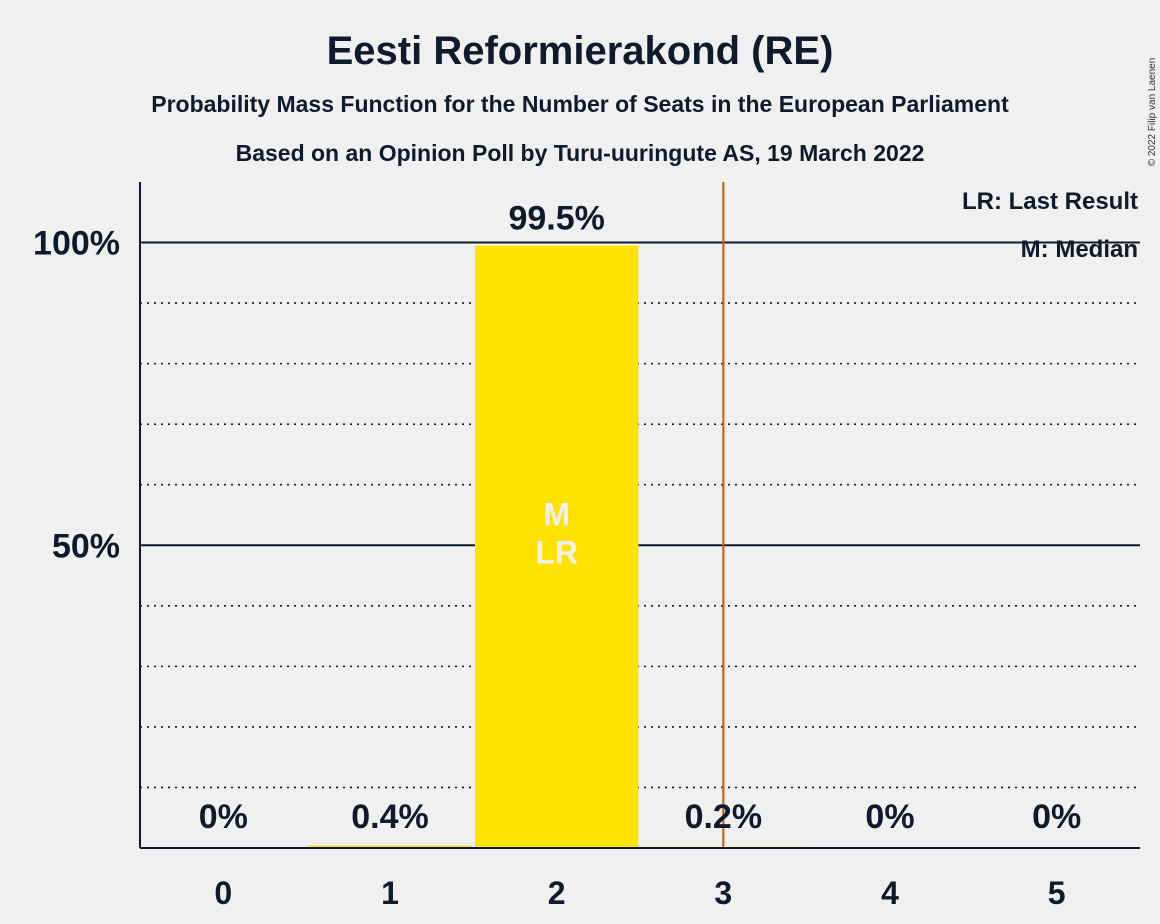  What do you see at coordinates (890, 893) in the screenshot?
I see `x-tick-label: 4` at bounding box center [890, 893].